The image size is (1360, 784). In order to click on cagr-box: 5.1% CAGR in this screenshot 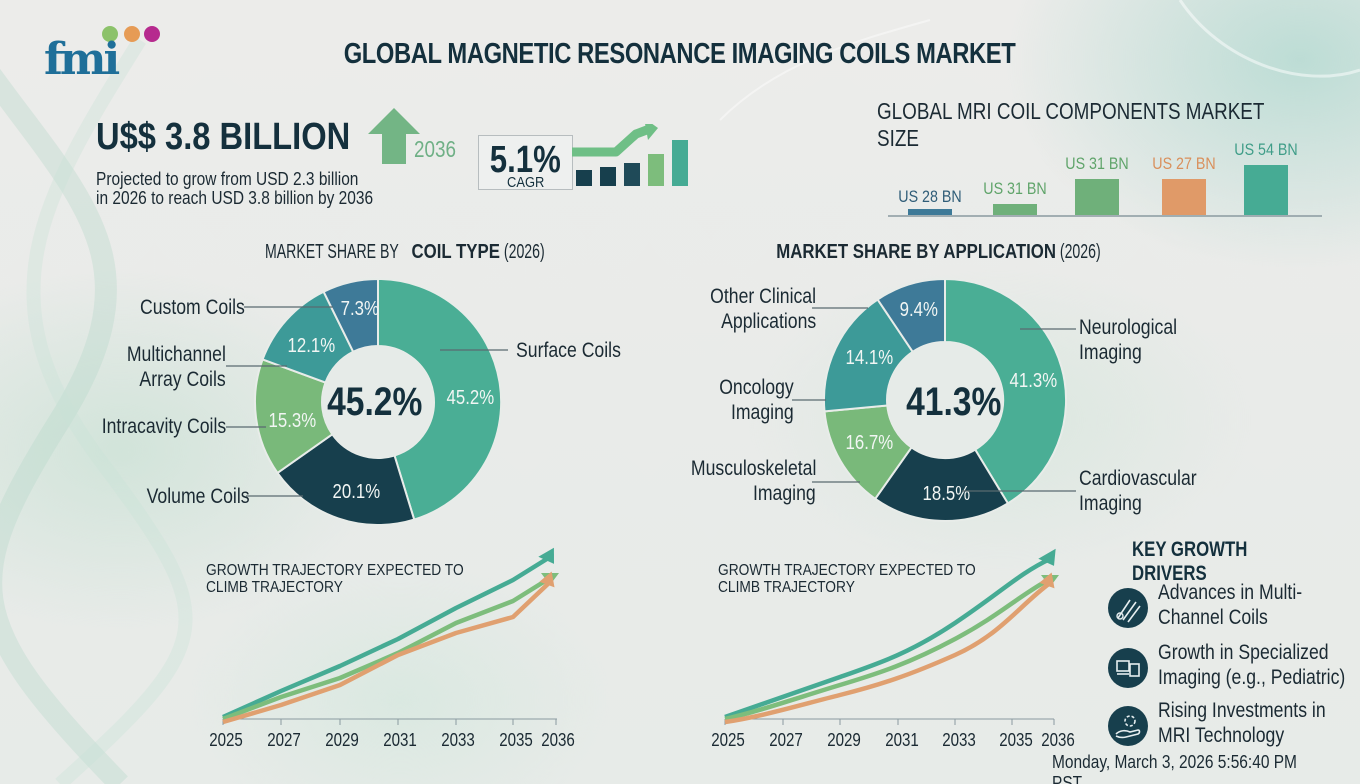, I will do `click(525, 163)`.